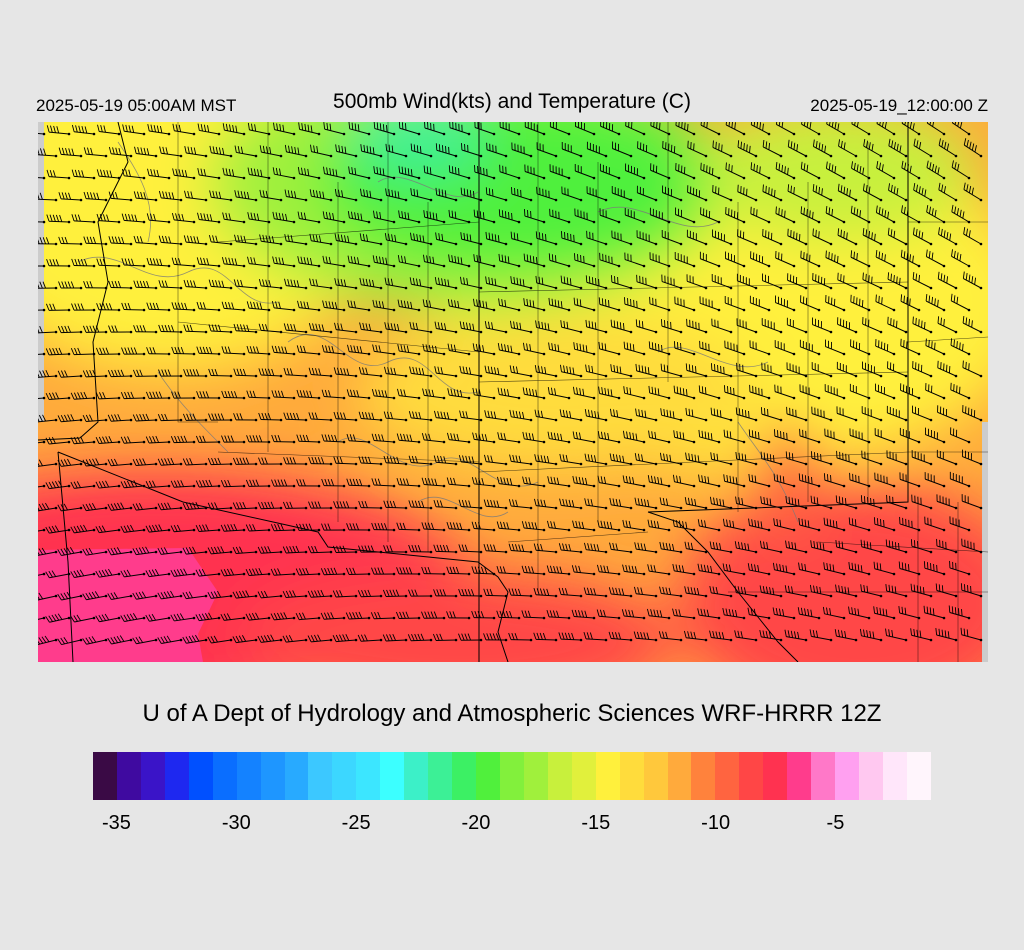  I want to click on colorbar-tick-label: -35, so click(116, 823).